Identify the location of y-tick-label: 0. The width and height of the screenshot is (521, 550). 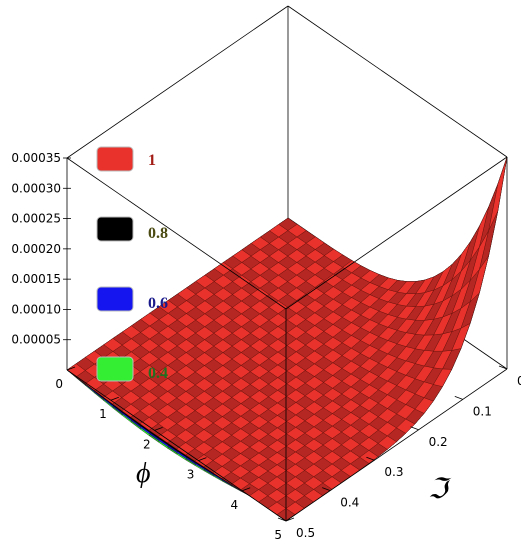
(519, 381).